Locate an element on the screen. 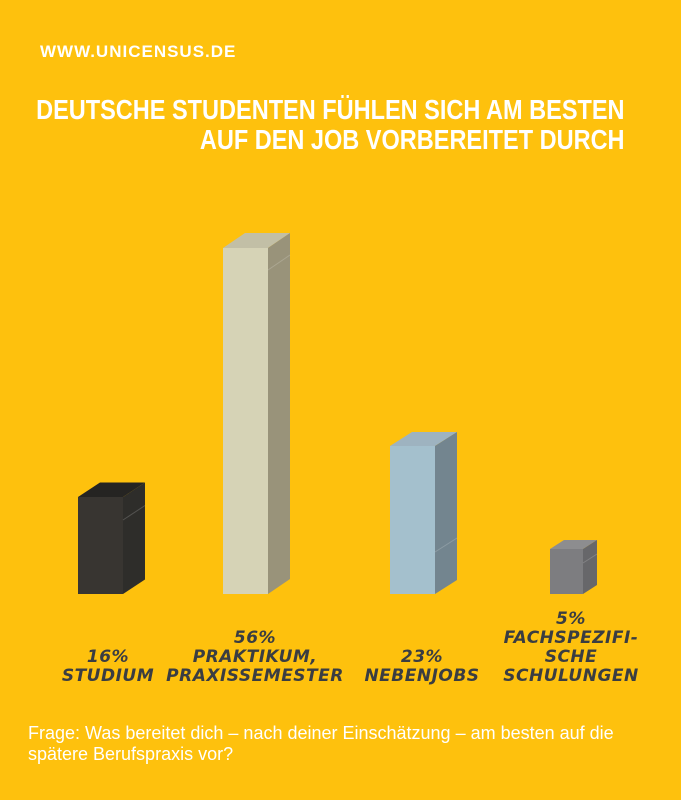 The image size is (681, 800). bar-studium is located at coordinates (112, 538).